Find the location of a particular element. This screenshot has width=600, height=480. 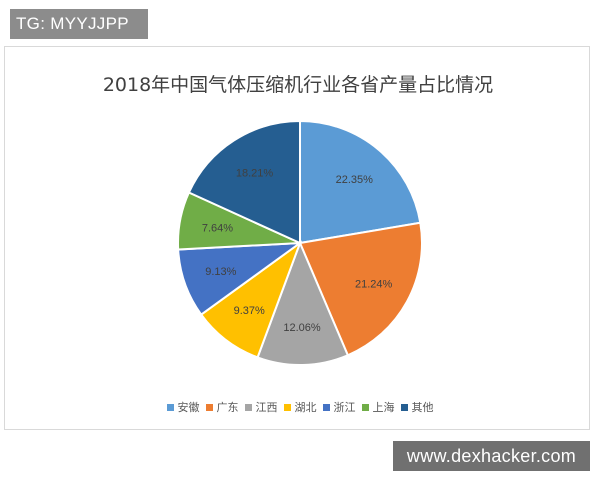

chart-title: 2018年中国气体压缩机行业各省产量占比情况 is located at coordinates (298, 85).